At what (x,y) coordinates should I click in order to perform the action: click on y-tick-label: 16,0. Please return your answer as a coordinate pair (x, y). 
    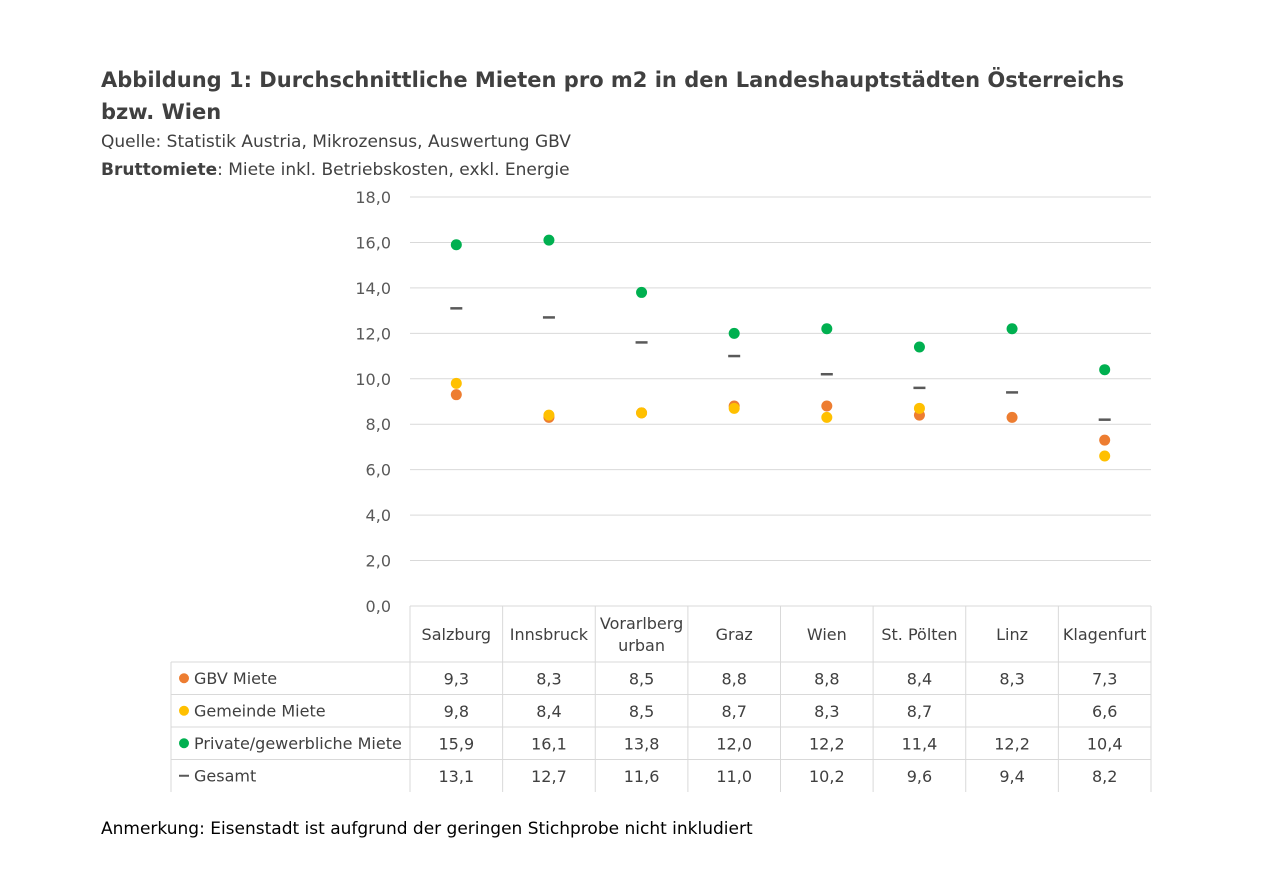
    Looking at the image, I should click on (373, 242).